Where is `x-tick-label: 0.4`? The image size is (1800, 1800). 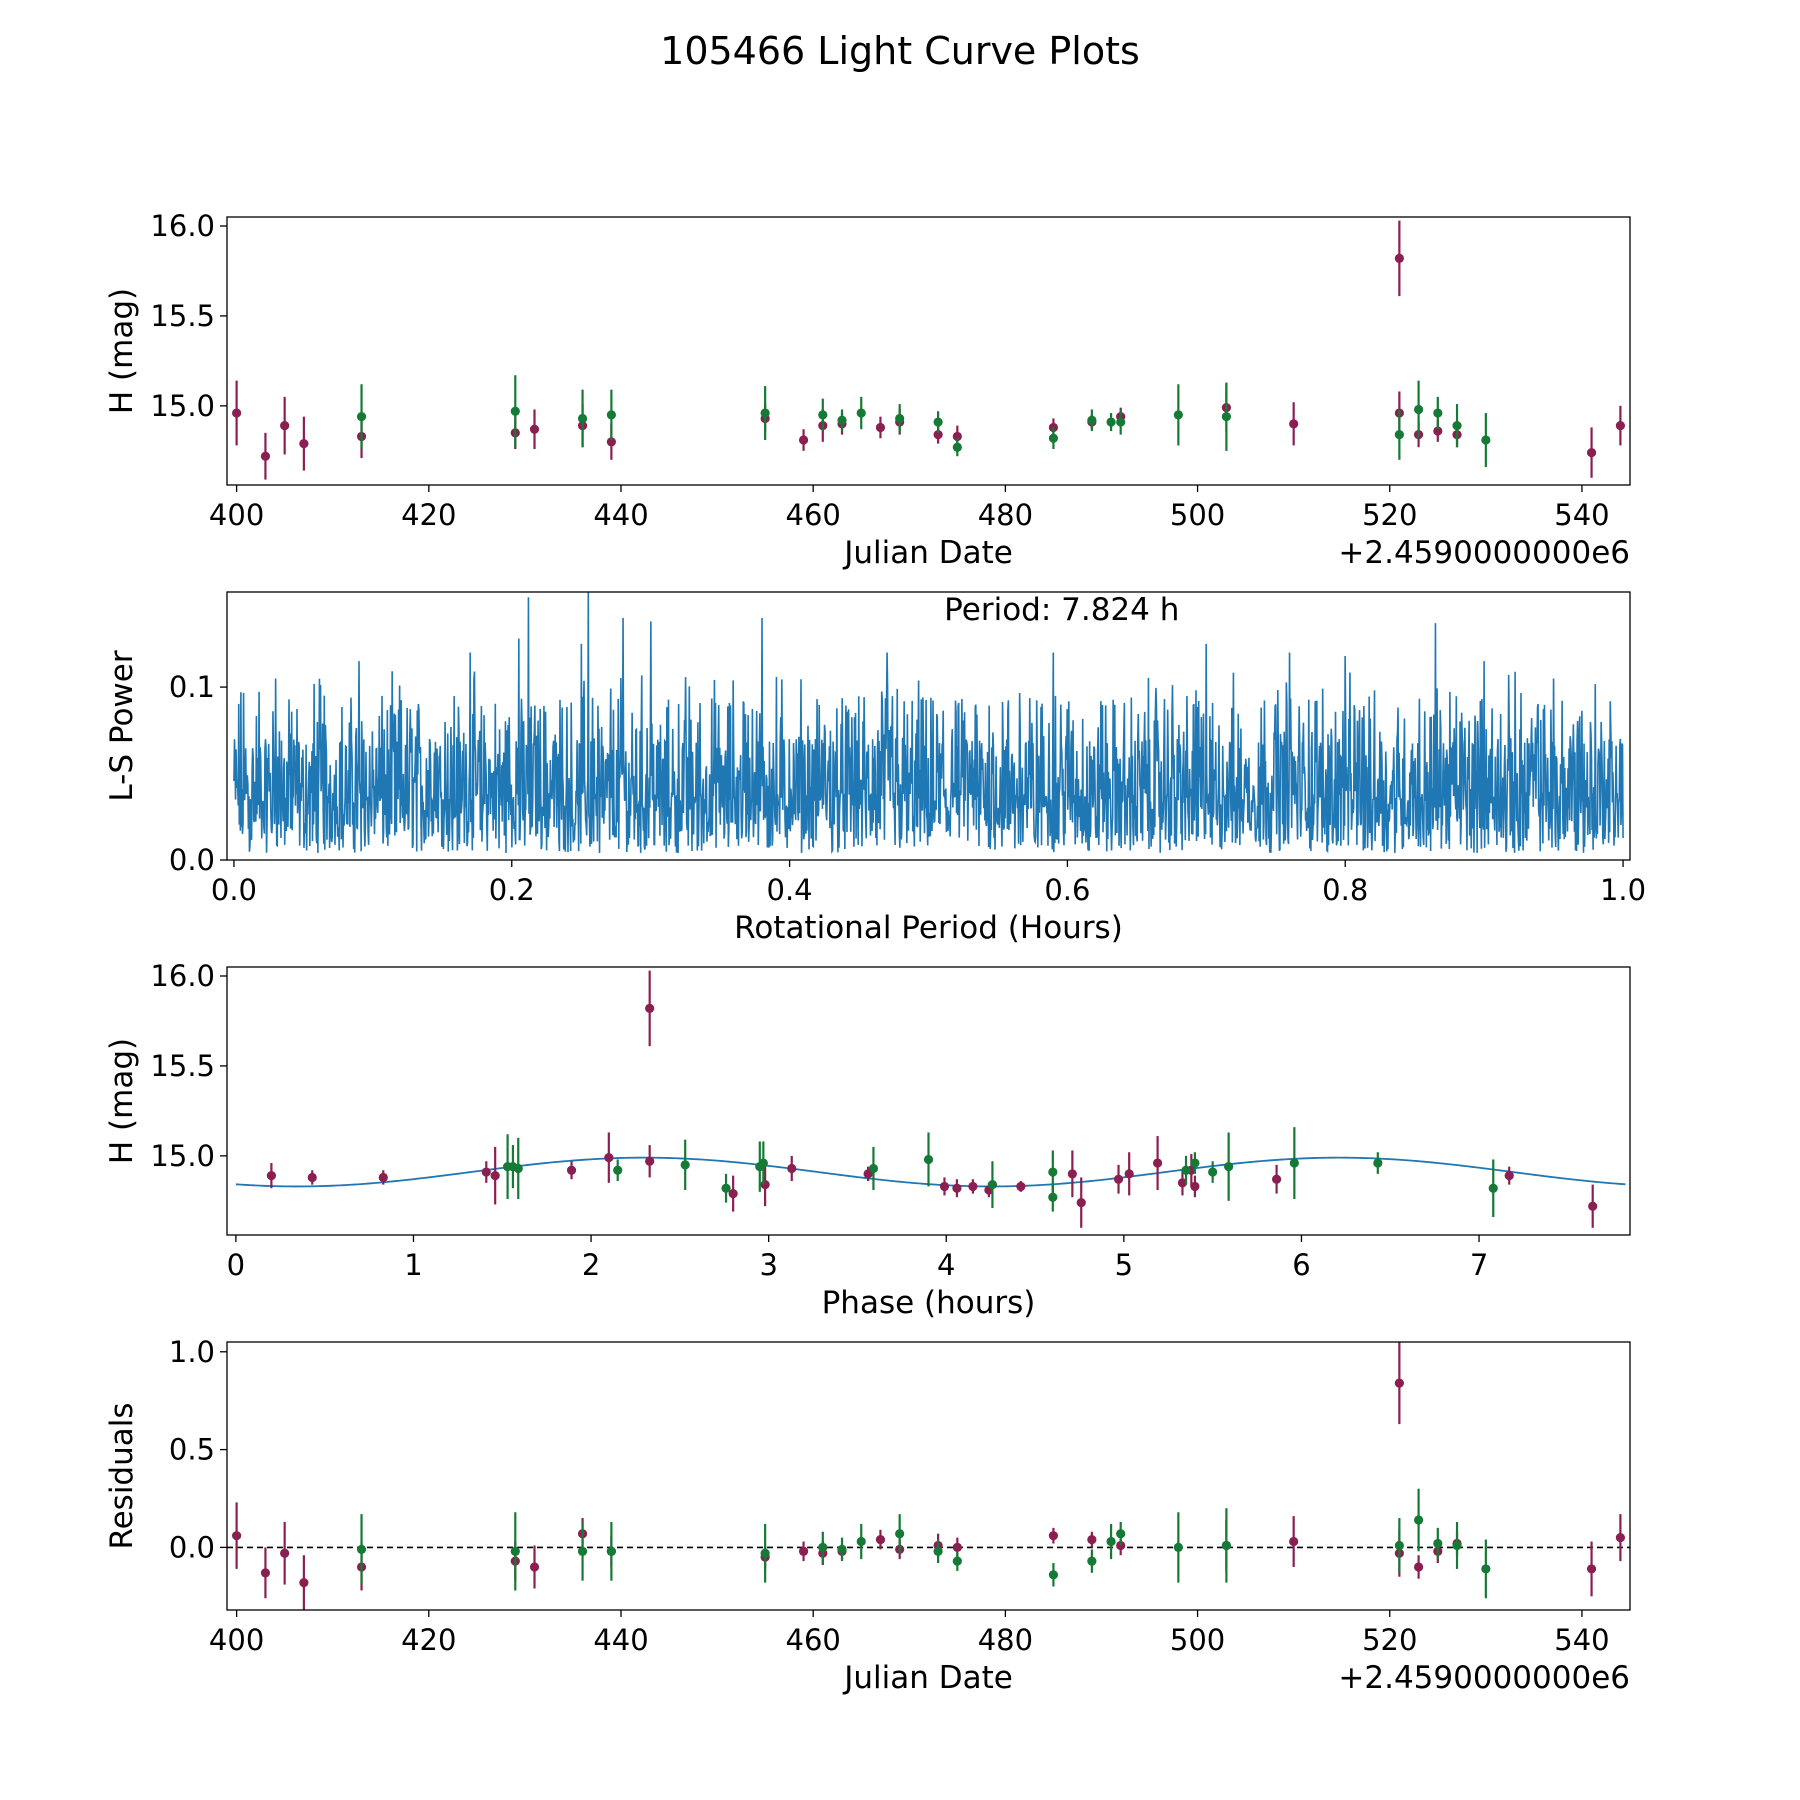 x-tick-label: 0.4 is located at coordinates (790, 890).